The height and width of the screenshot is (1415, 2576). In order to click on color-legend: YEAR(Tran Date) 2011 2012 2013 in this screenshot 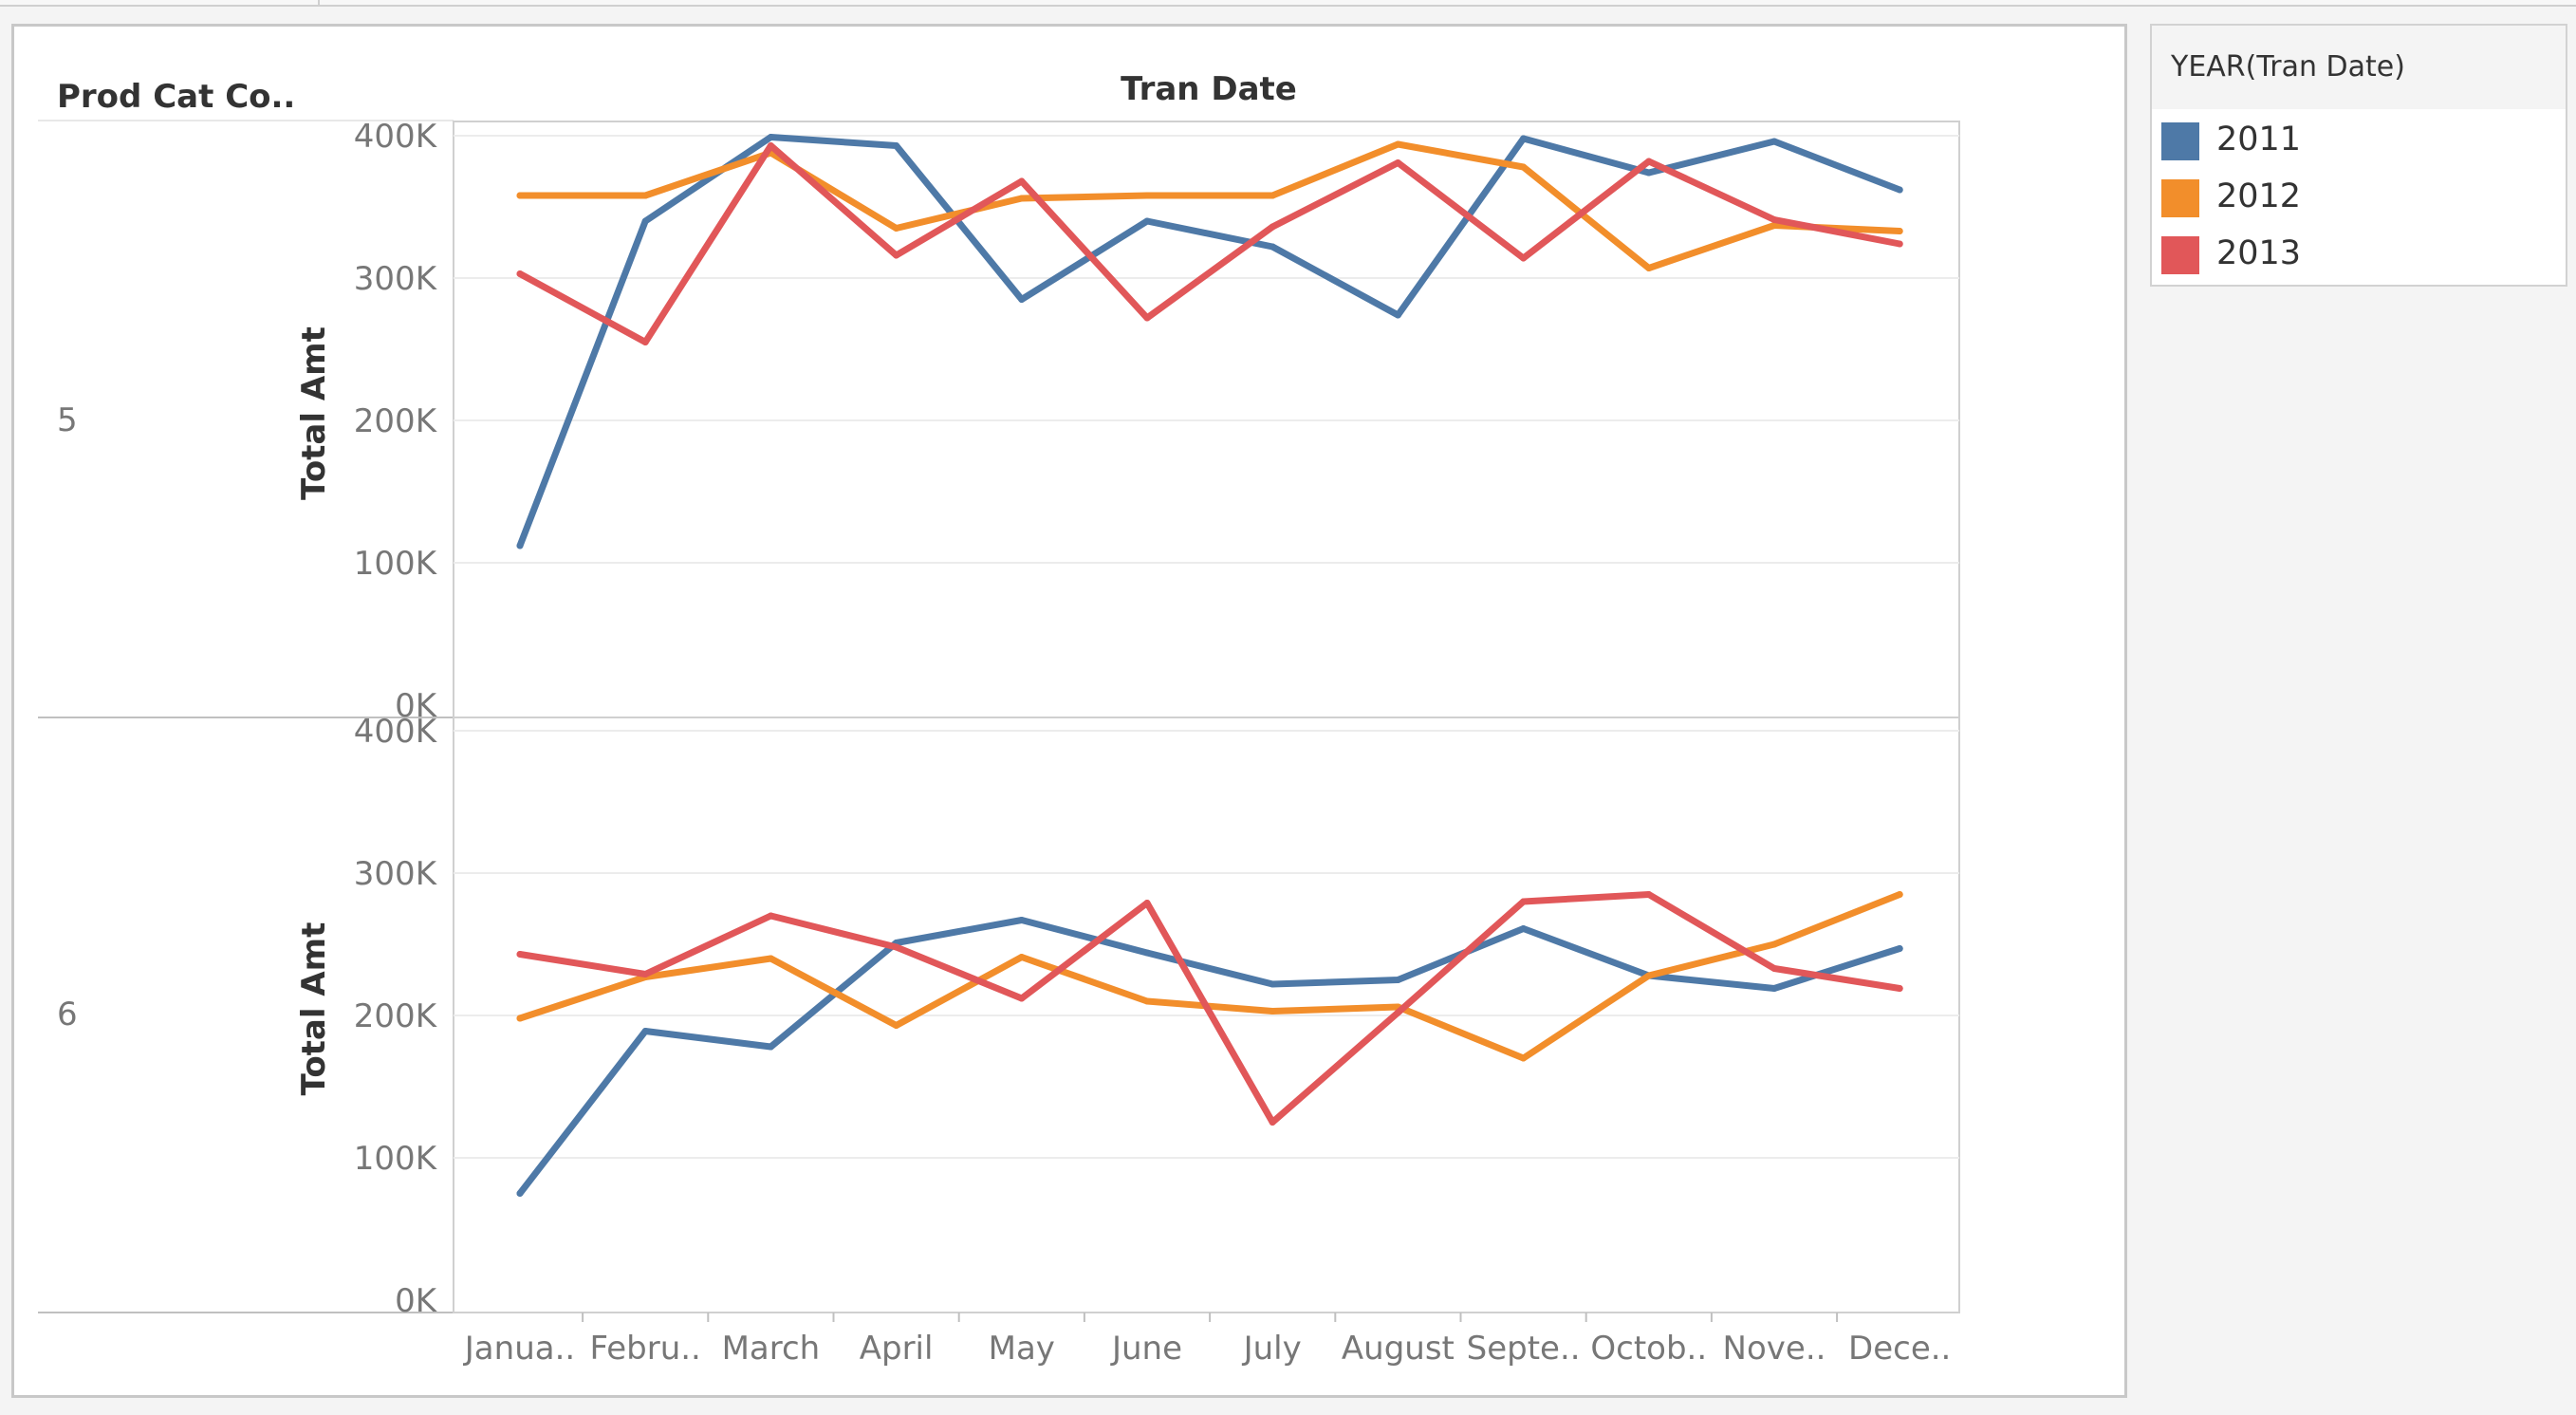, I will do `click(2358, 155)`.